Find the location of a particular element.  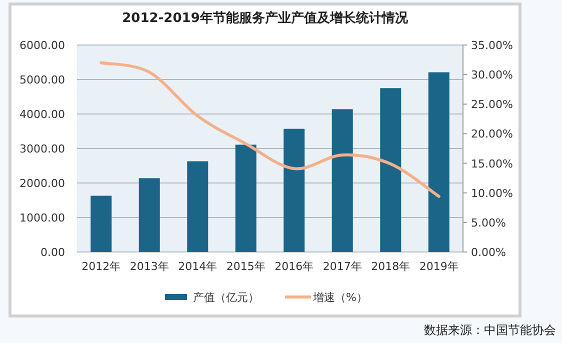

y2-tick-label: 35.00% is located at coordinates (492, 45).